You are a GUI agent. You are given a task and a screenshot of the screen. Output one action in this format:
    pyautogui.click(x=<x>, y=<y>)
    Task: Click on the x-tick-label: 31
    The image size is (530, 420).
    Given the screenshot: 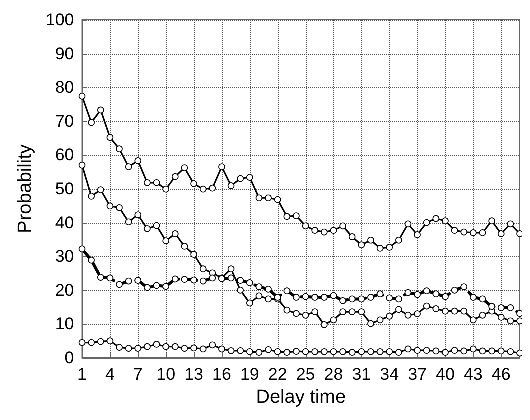 What is the action you would take?
    pyautogui.click(x=362, y=374)
    